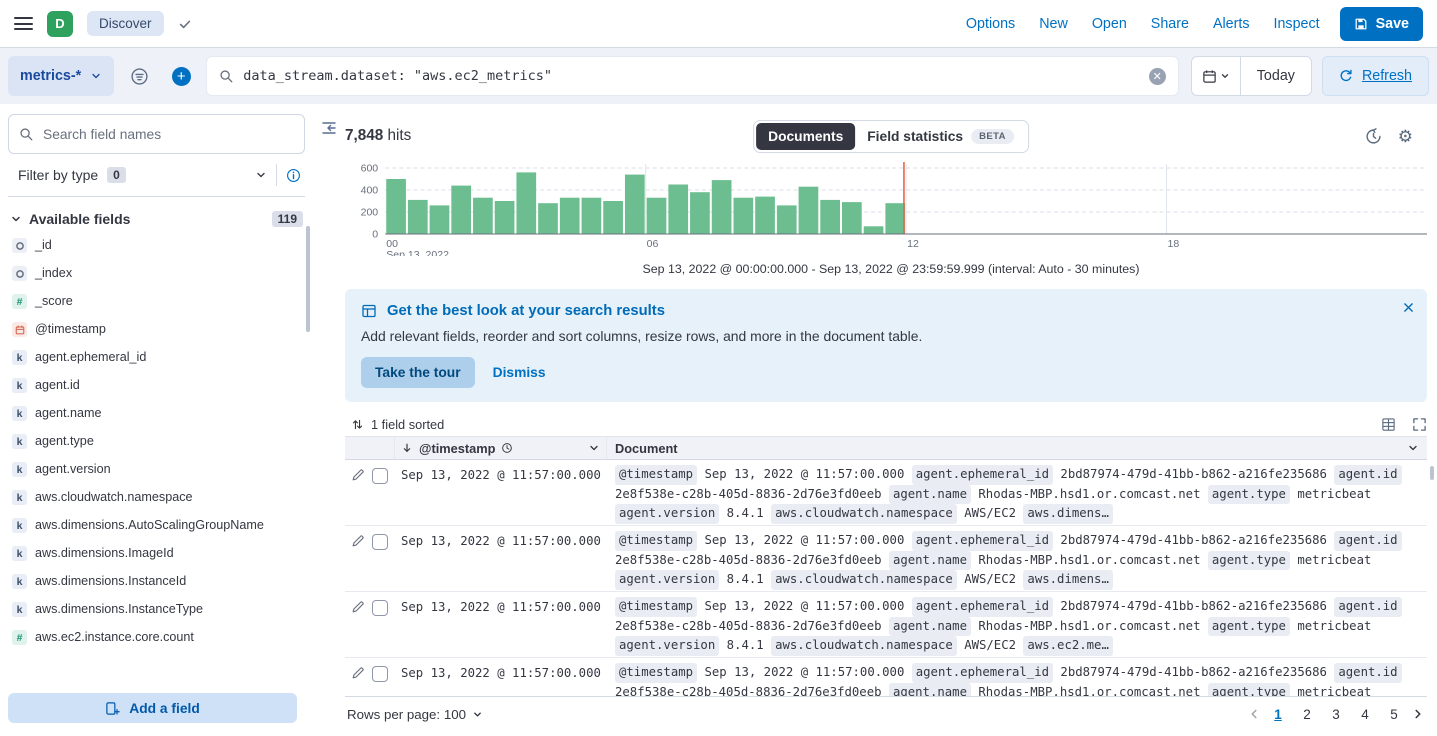 This screenshot has height=736, width=1437. Describe the element at coordinates (691, 76) in the screenshot. I see `query-input` at that location.